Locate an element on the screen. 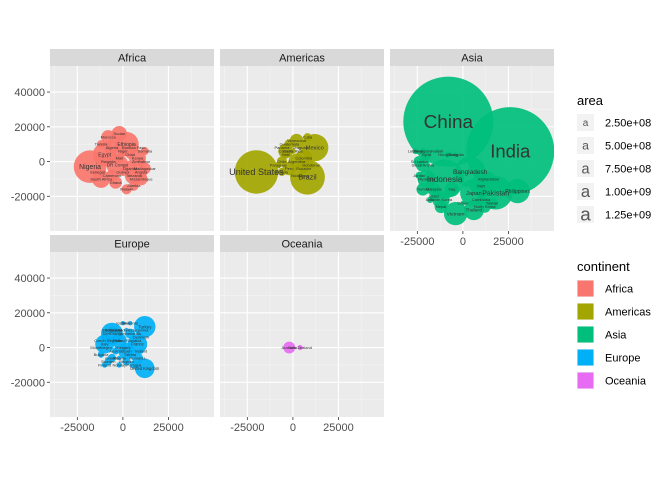  bubble-label-yemen: Yemen is located at coordinates (423, 189).